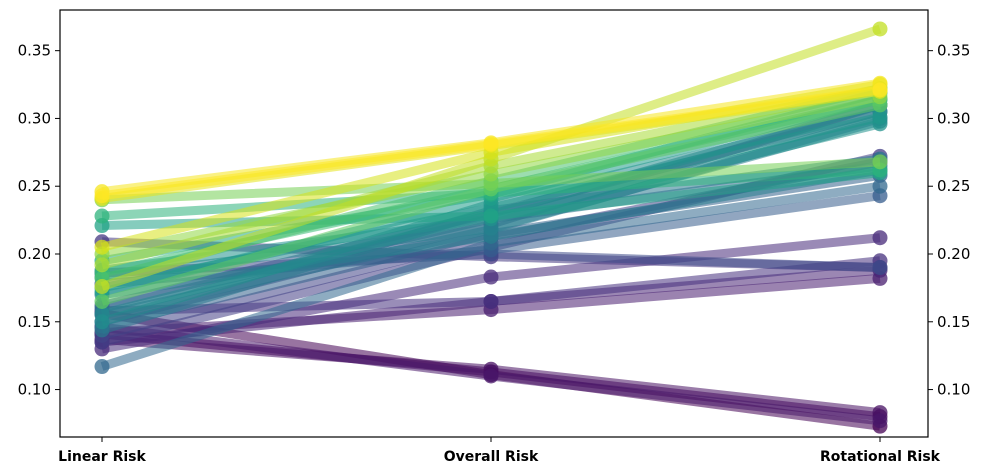 The image size is (986, 469). Describe the element at coordinates (953, 390) in the screenshot. I see `y-tick-label-right: 0.10` at that location.